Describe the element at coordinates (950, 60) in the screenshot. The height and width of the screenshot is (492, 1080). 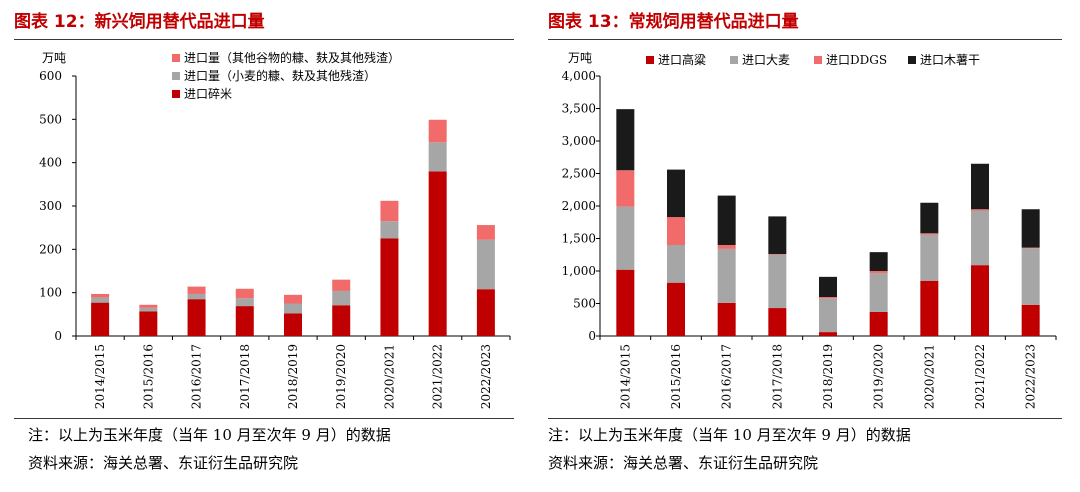
I see `legend-label: 进口木薯干` at that location.